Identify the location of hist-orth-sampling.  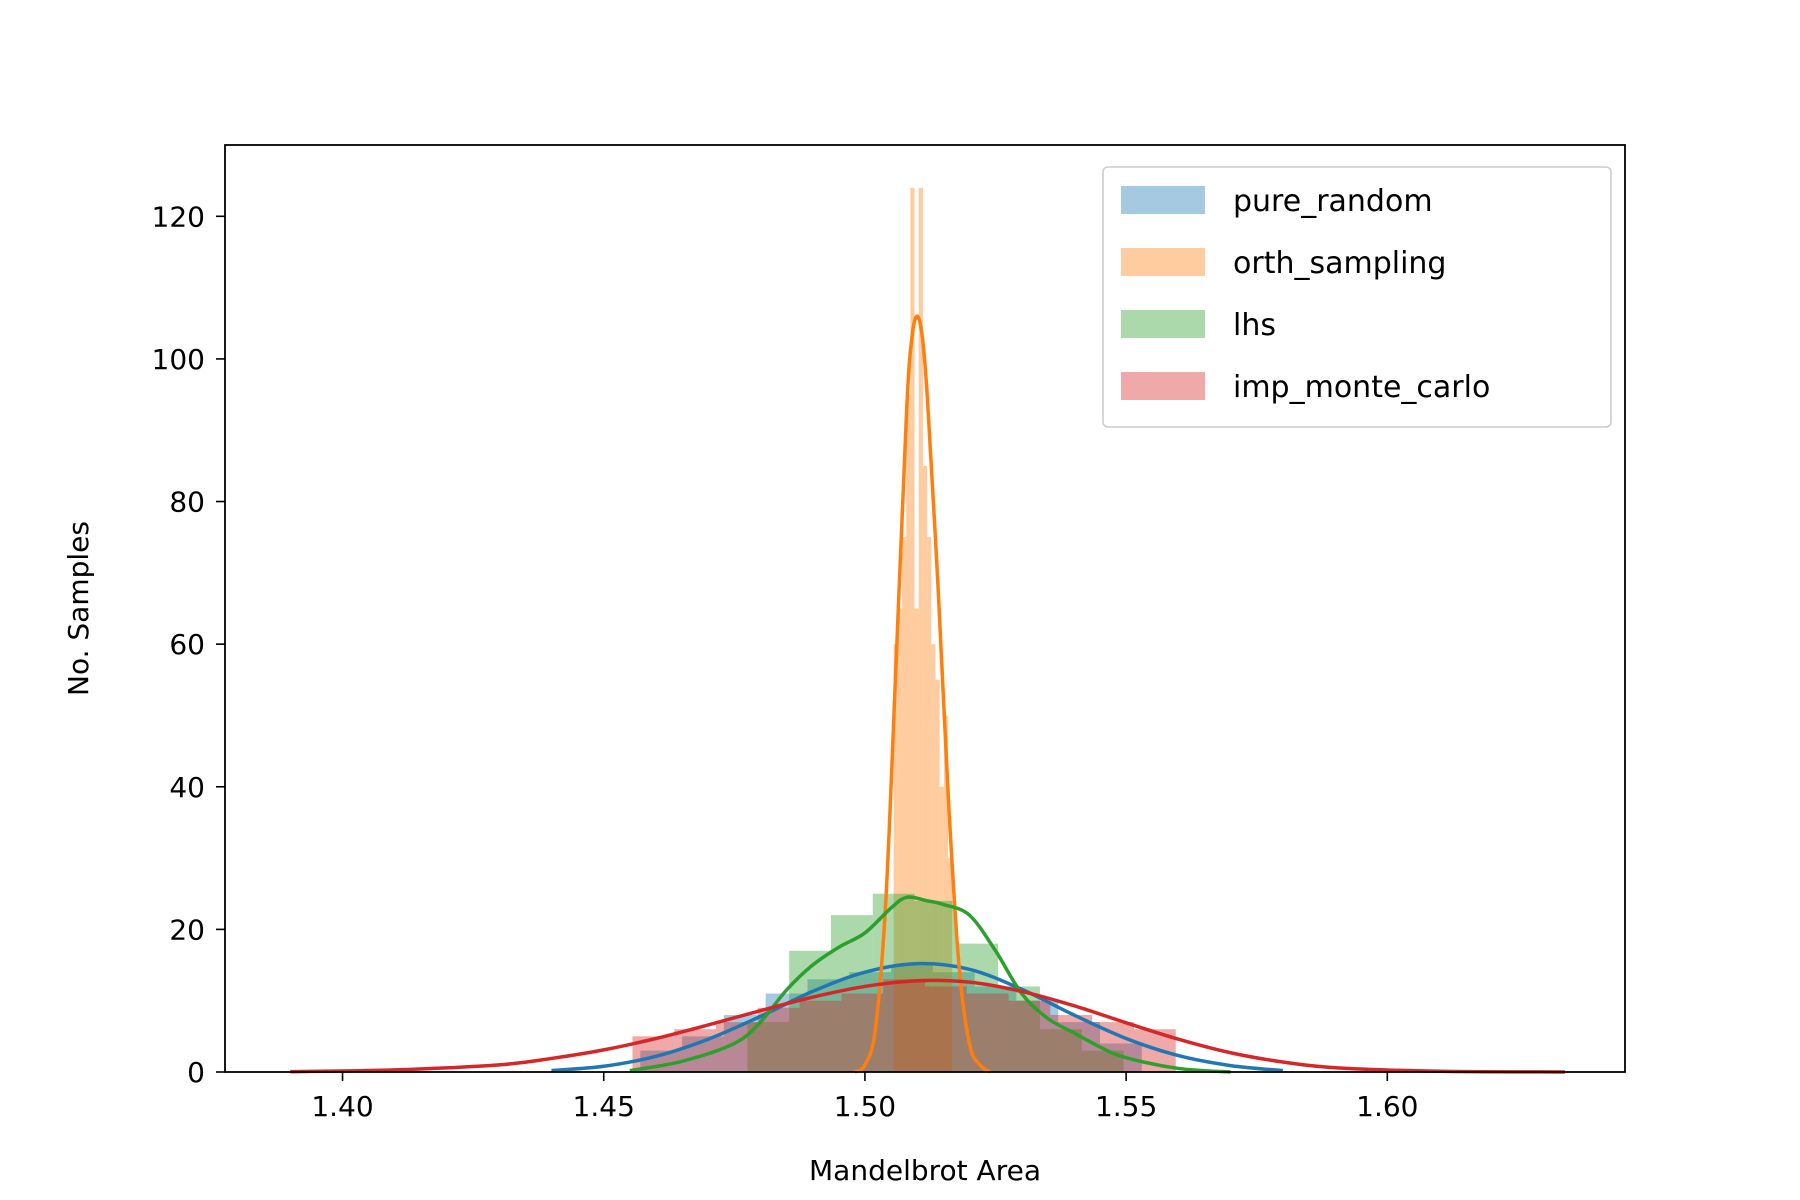
(923, 630).